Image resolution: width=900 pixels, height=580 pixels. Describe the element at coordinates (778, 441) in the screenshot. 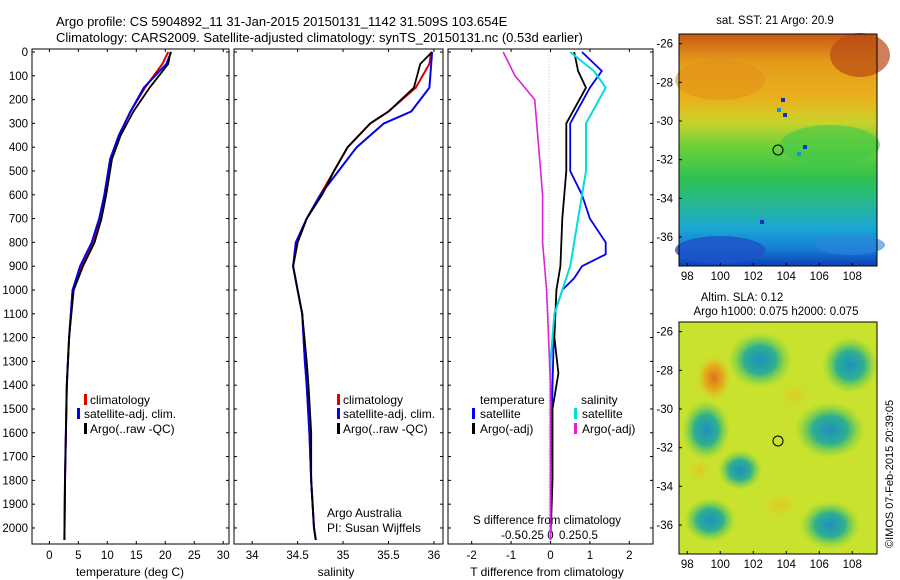

I see `argo-position-marker` at that location.